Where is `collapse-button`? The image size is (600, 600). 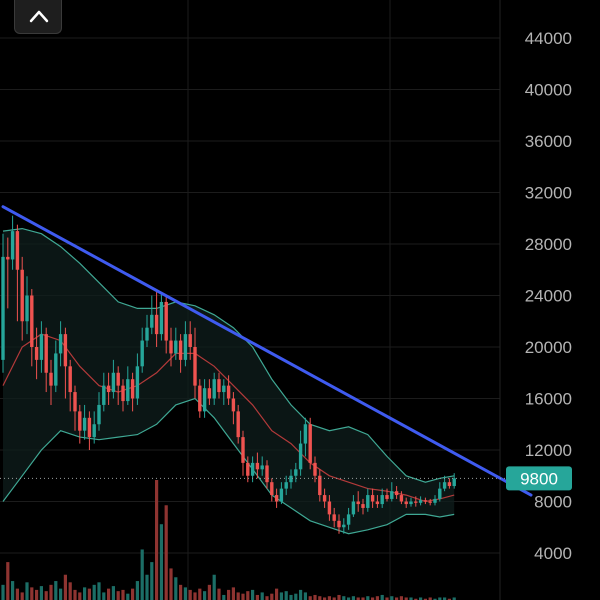
collapse-button is located at coordinates (38, 17).